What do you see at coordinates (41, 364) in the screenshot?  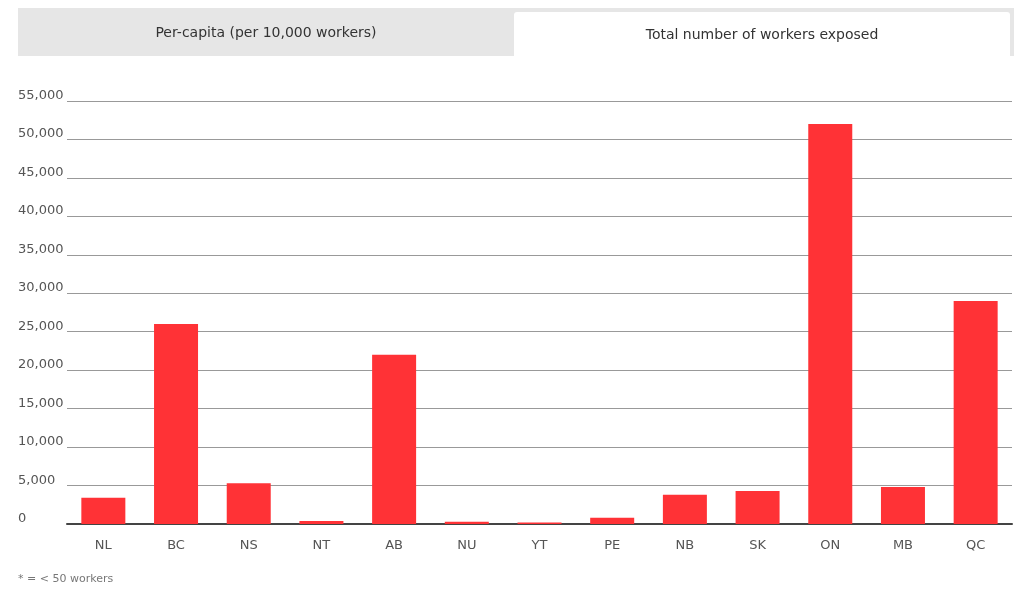 I see `y-tick-label: 20,000` at bounding box center [41, 364].